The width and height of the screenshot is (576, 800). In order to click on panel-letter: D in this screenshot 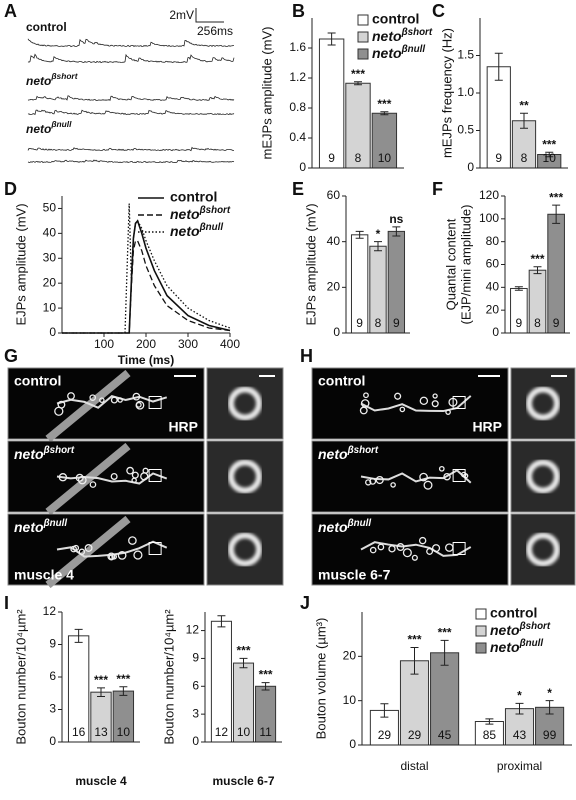, I will do `click(10, 189)`.